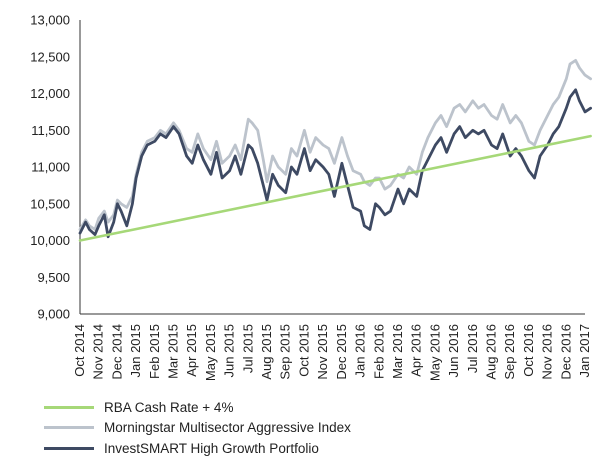 The height and width of the screenshot is (462, 608). Describe the element at coordinates (169, 407) in the screenshot. I see `legend-label-rba: RBA Cash Rate + 4%` at that location.